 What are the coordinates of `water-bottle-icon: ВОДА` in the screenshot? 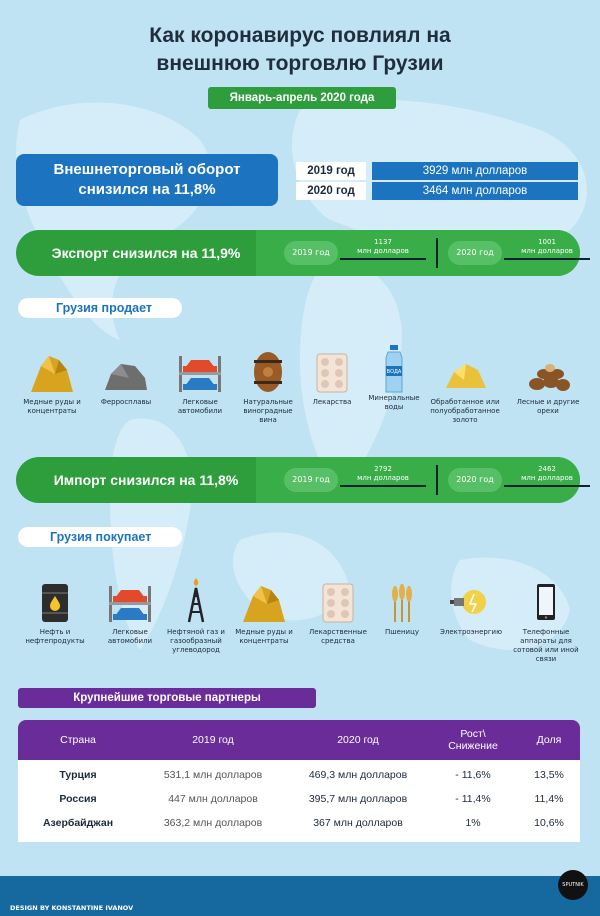 It's located at (394, 369).